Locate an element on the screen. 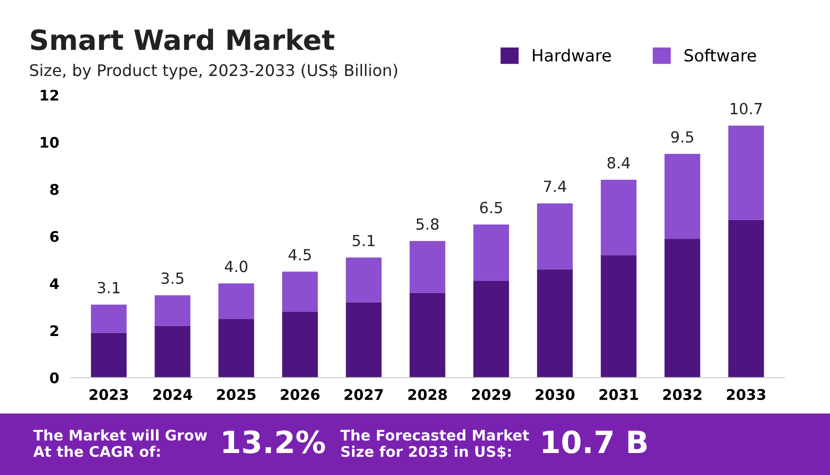  x-tick-label: 2023 is located at coordinates (109, 394).